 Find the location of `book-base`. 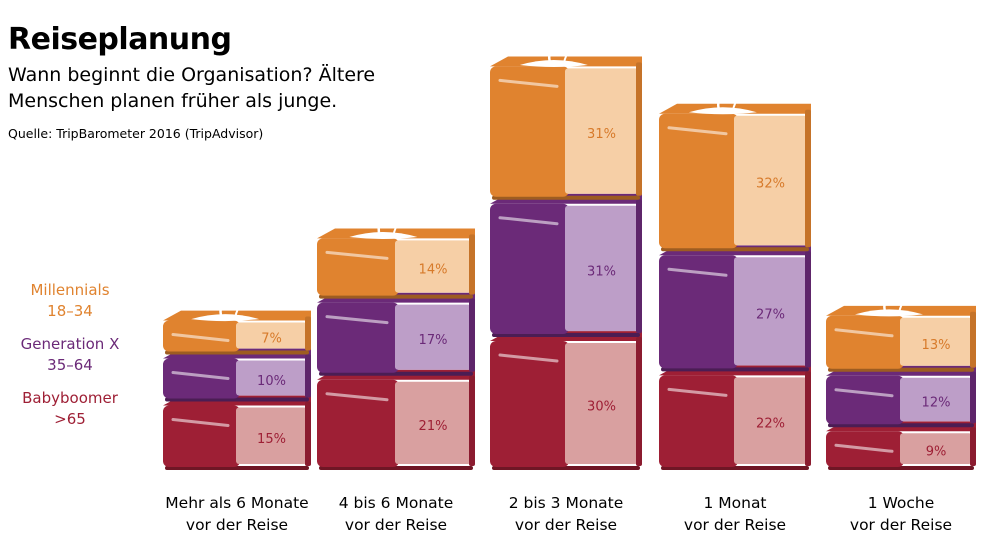

book-base is located at coordinates (901, 369).